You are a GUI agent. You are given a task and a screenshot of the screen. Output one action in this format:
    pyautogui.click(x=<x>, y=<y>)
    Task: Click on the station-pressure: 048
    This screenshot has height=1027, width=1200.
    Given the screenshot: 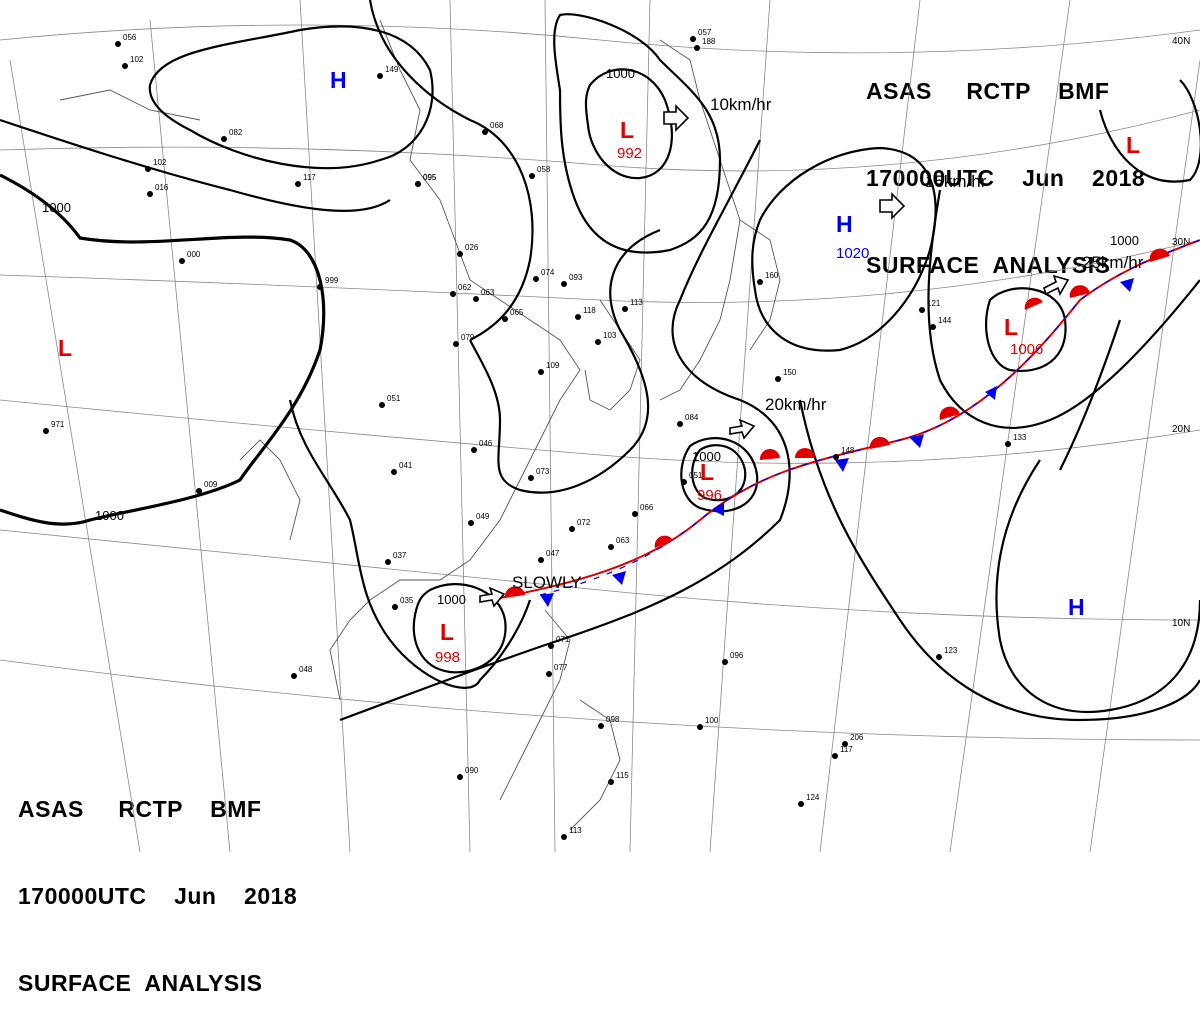 What is the action you would take?
    pyautogui.click(x=306, y=669)
    